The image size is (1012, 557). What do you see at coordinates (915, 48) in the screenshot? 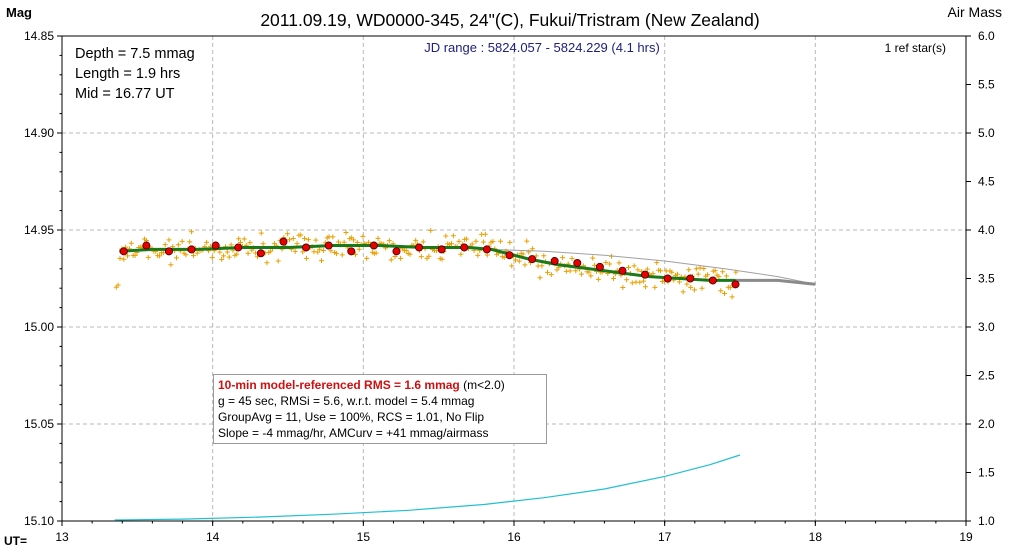
I see `ref-stars-text: 1 ref star(s)` at bounding box center [915, 48].